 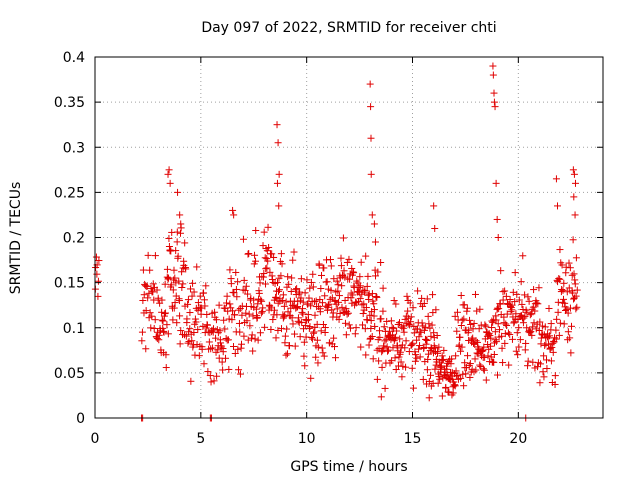 What do you see at coordinates (80, 419) in the screenshot?
I see `y-tick-label: 0` at bounding box center [80, 419].